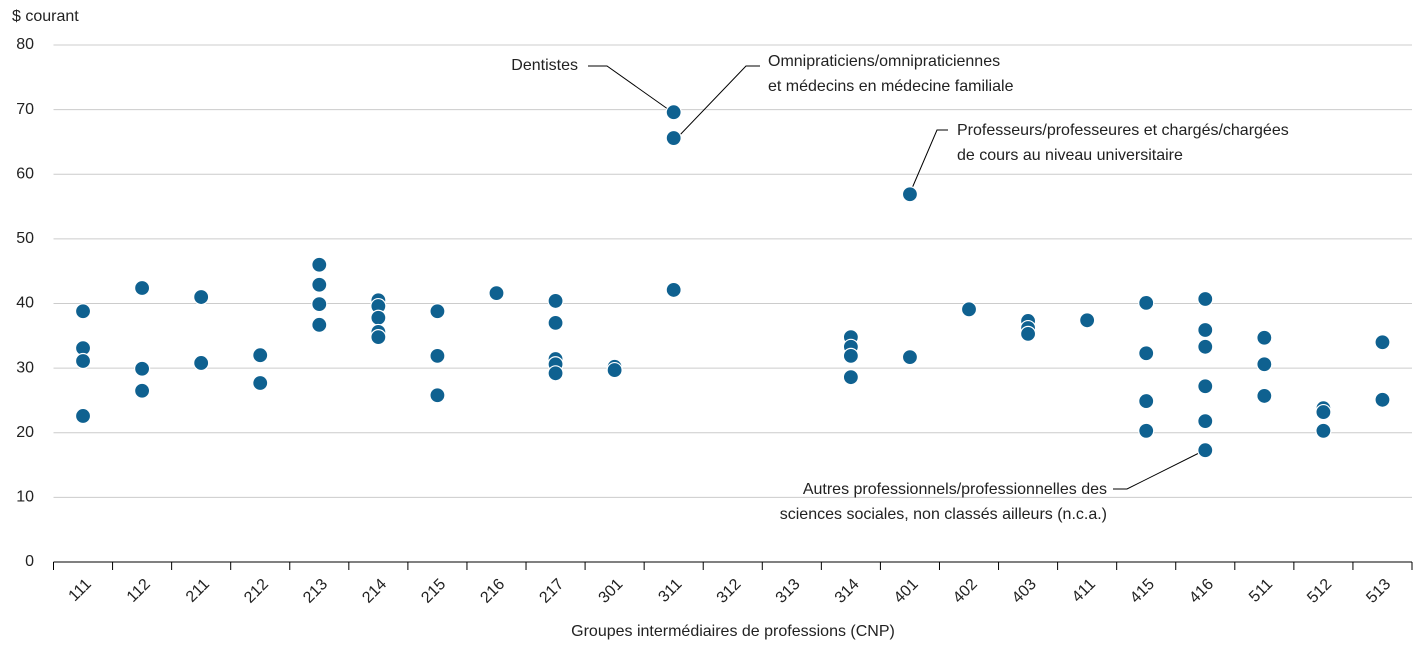 Image resolution: width=1426 pixels, height=649 pixels. What do you see at coordinates (492, 591) in the screenshot?
I see `x-tick-label: 216` at bounding box center [492, 591].